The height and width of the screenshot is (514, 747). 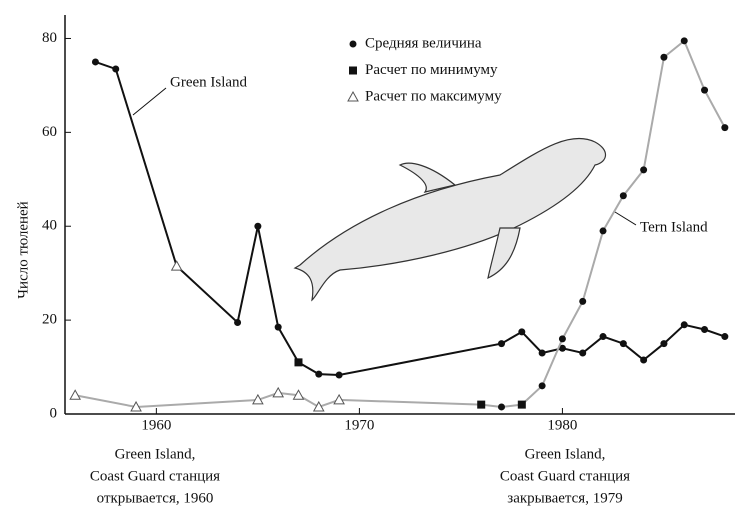 I want to click on series-name: Tern Island, so click(x=674, y=227).